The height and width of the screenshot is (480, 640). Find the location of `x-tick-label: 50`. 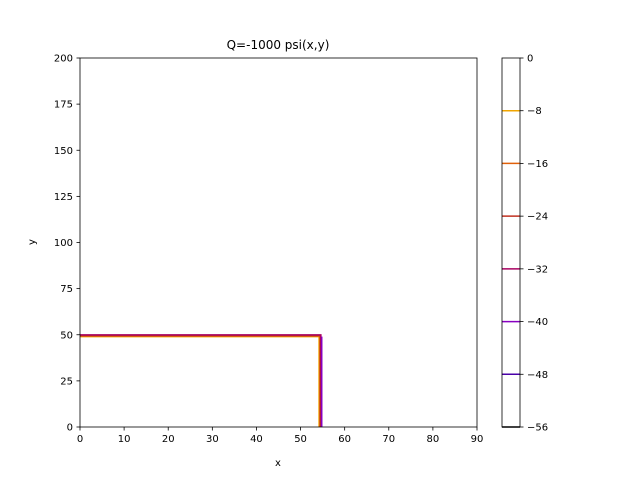

x-tick-label: 50 is located at coordinates (300, 439).